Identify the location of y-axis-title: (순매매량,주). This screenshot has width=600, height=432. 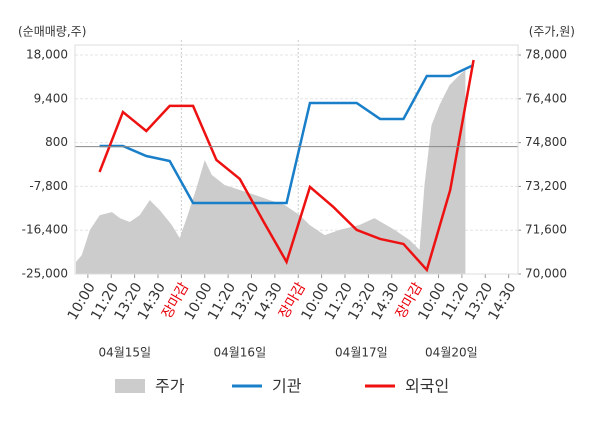
(52, 32).